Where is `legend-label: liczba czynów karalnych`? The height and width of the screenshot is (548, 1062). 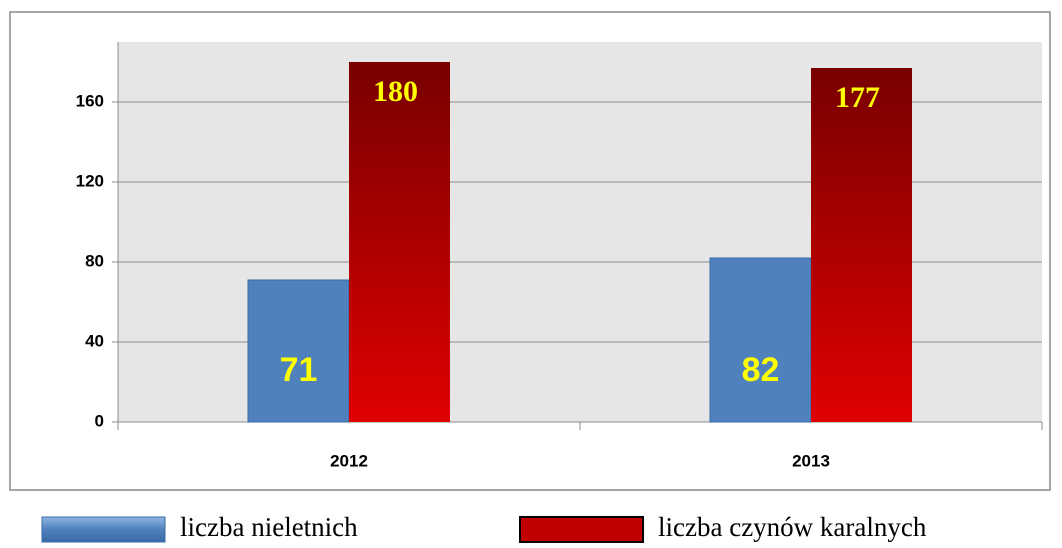 legend-label: liczba czynów karalnych is located at coordinates (792, 527).